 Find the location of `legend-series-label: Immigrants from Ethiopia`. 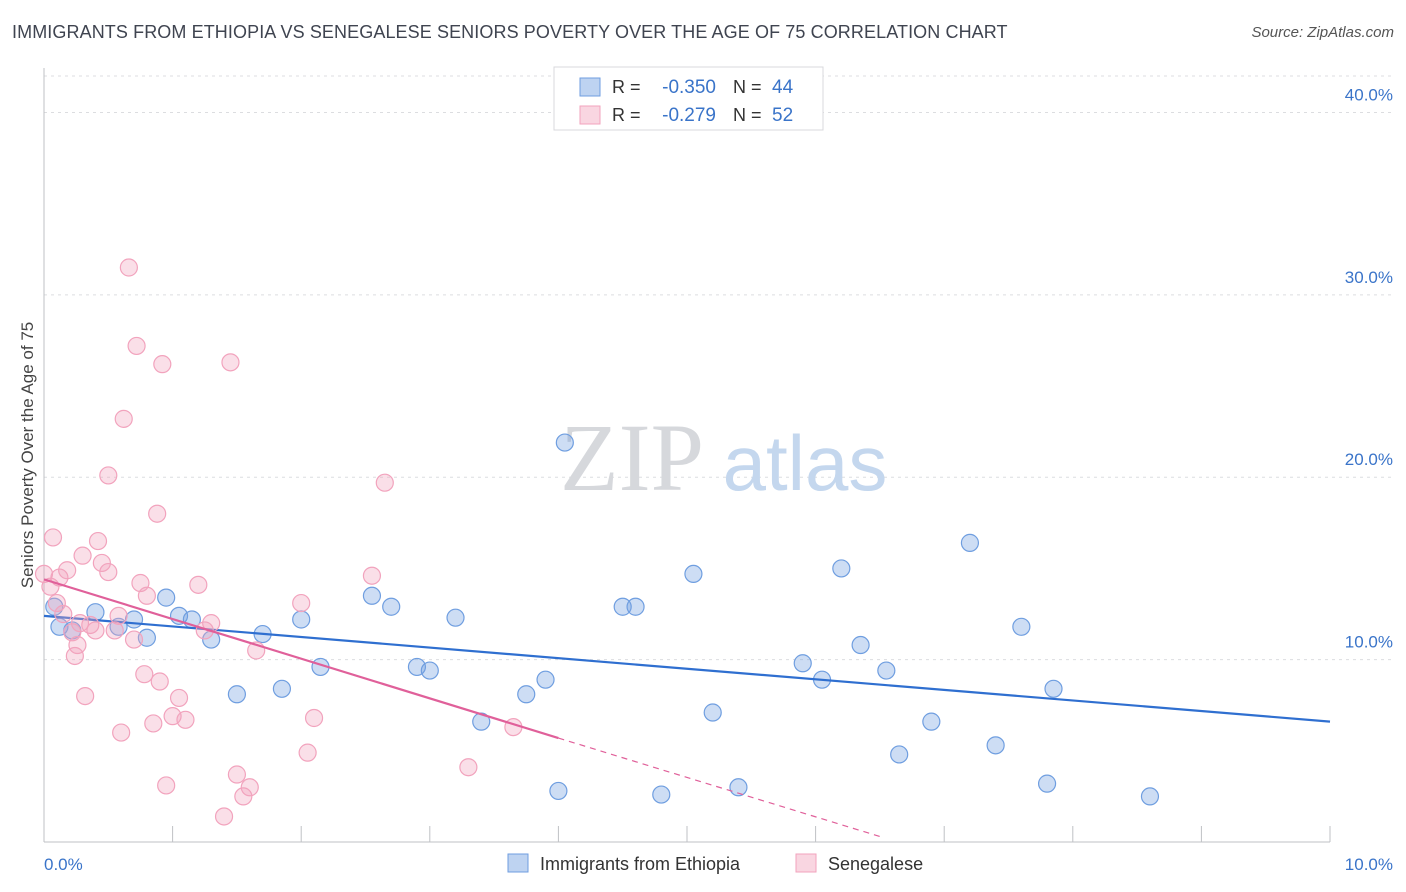

legend-series-label: Immigrants from Ethiopia is located at coordinates (640, 864).